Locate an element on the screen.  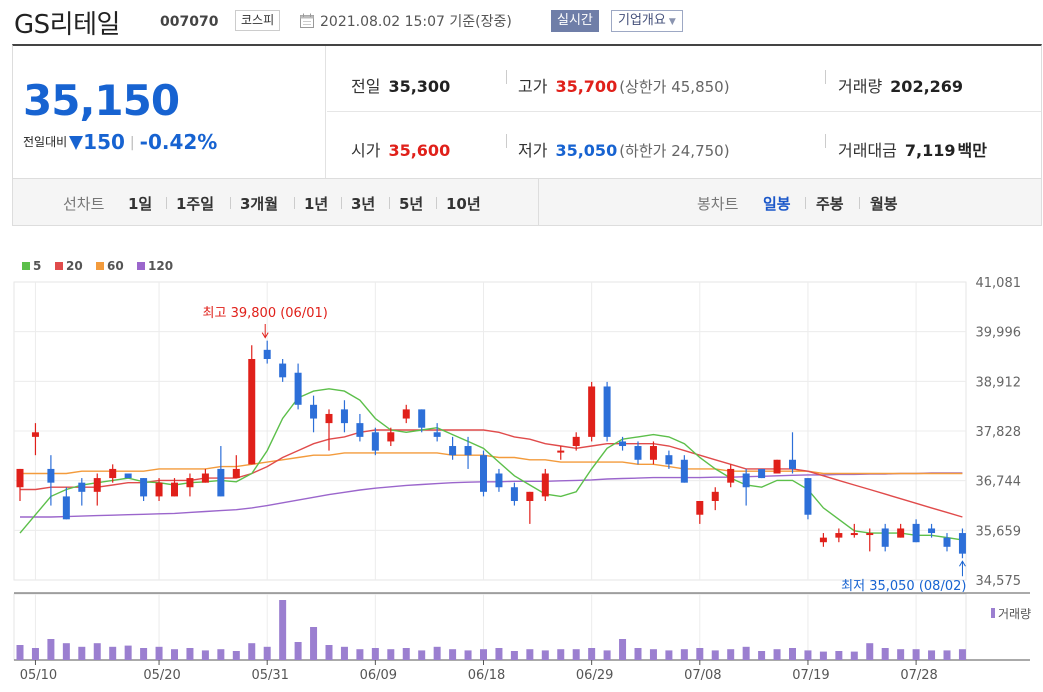
period-5y: 5년 is located at coordinates (411, 204).